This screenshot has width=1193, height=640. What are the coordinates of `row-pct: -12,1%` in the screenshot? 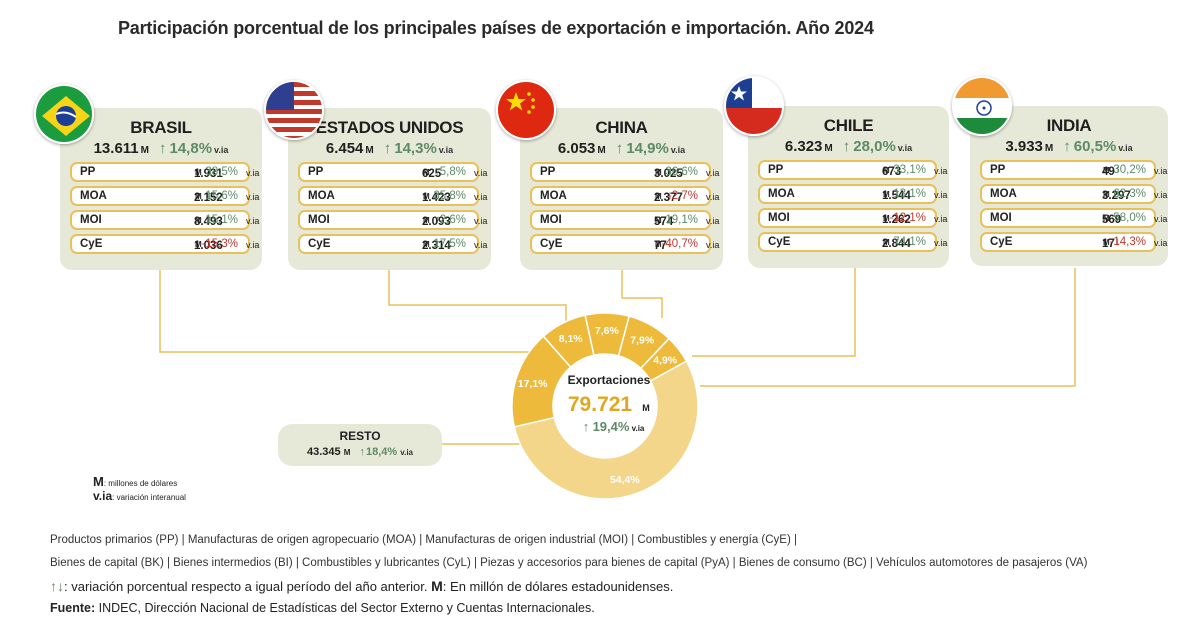 It's located at (907, 218).